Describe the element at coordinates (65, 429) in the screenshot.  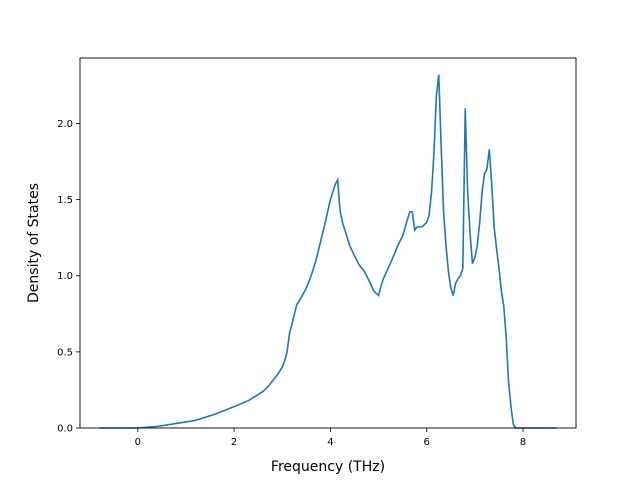
I see `y-tick-label: 0.0` at that location.